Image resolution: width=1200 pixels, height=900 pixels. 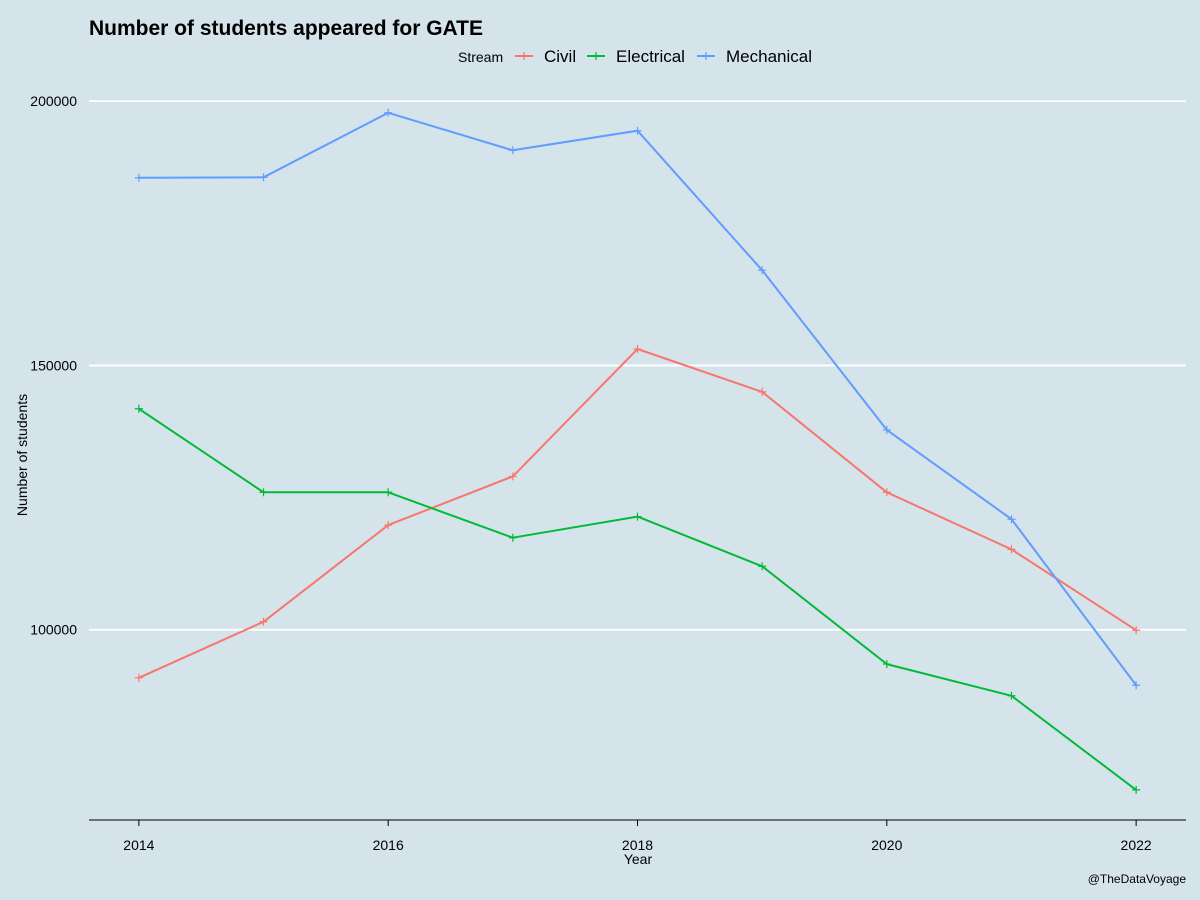 I want to click on y-axis: 100000 150000 200000, so click(x=53, y=365).